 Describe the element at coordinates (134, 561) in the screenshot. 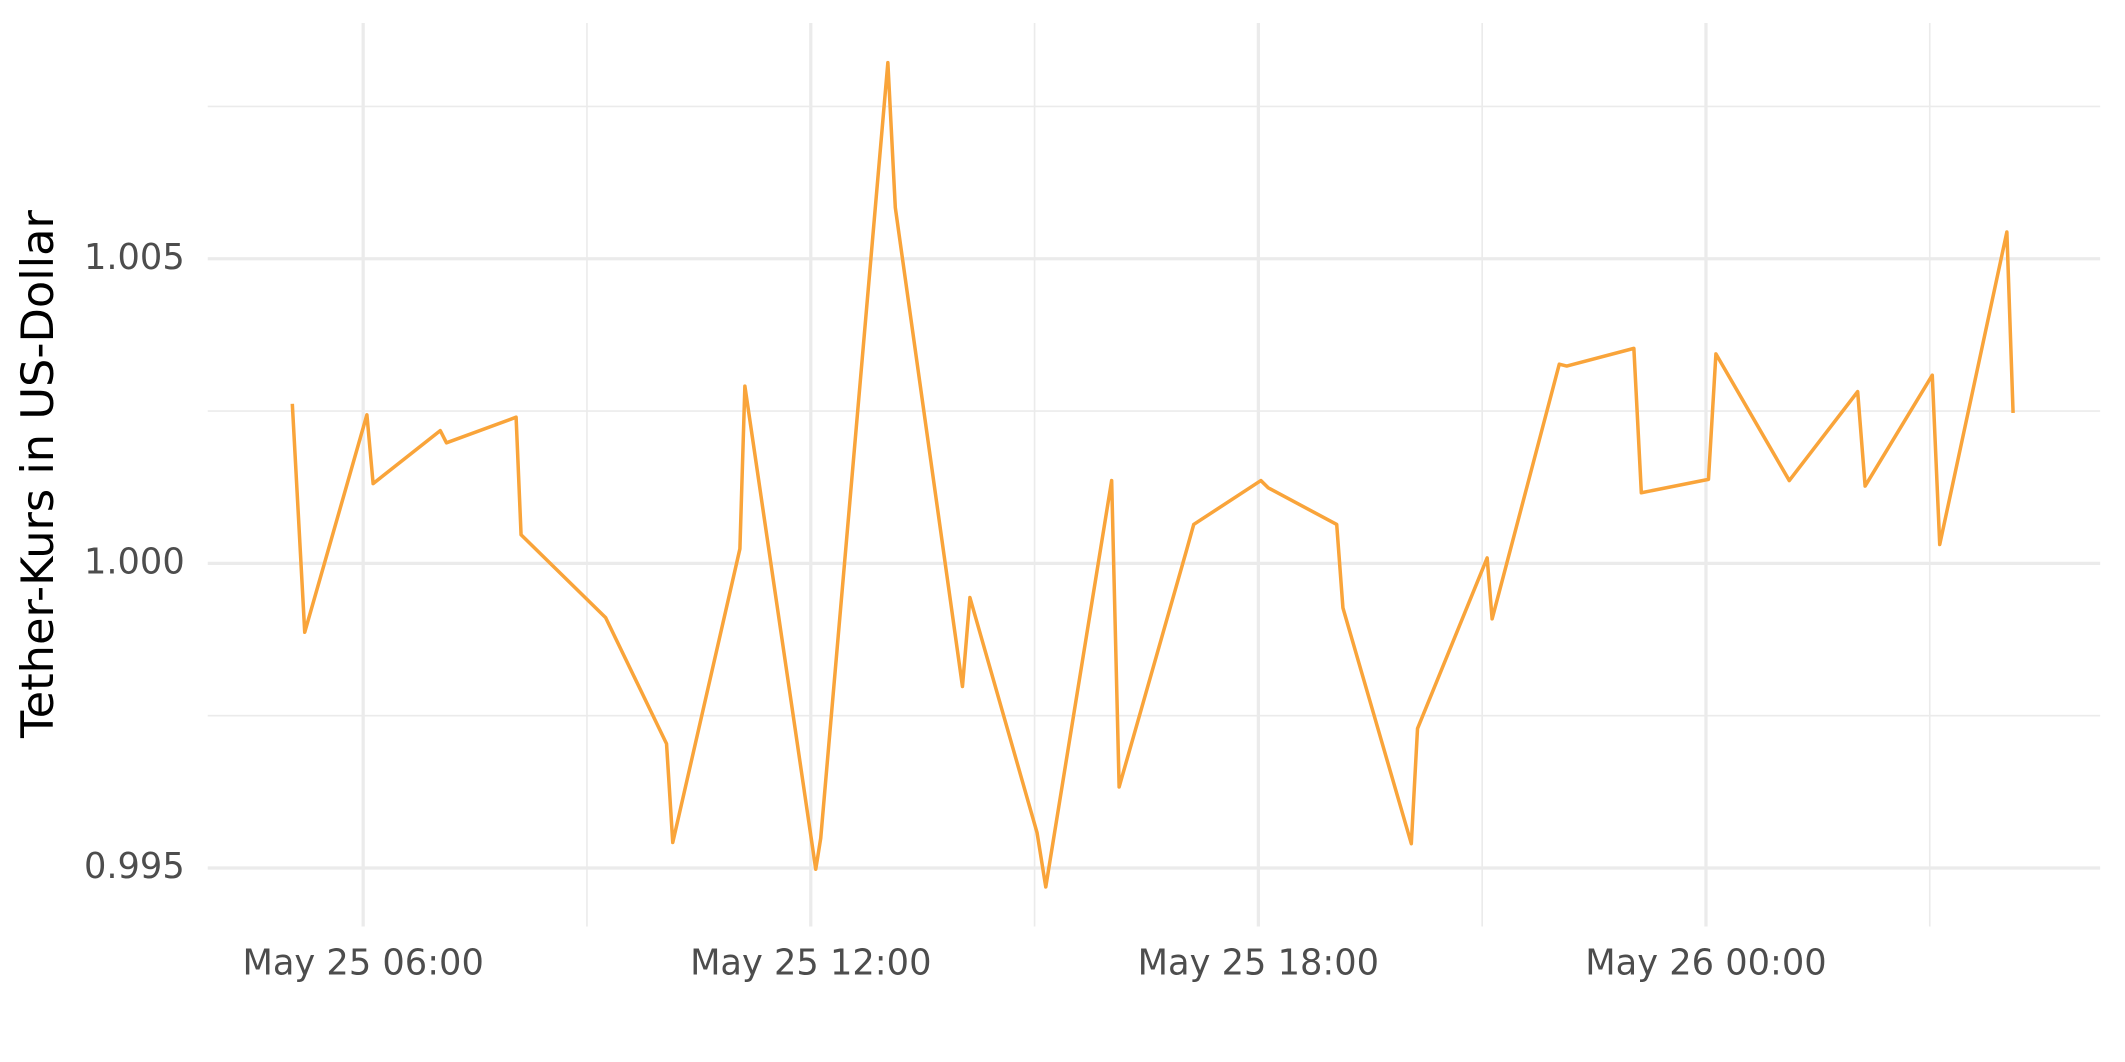

I see `y-tick-label: 1.000` at that location.